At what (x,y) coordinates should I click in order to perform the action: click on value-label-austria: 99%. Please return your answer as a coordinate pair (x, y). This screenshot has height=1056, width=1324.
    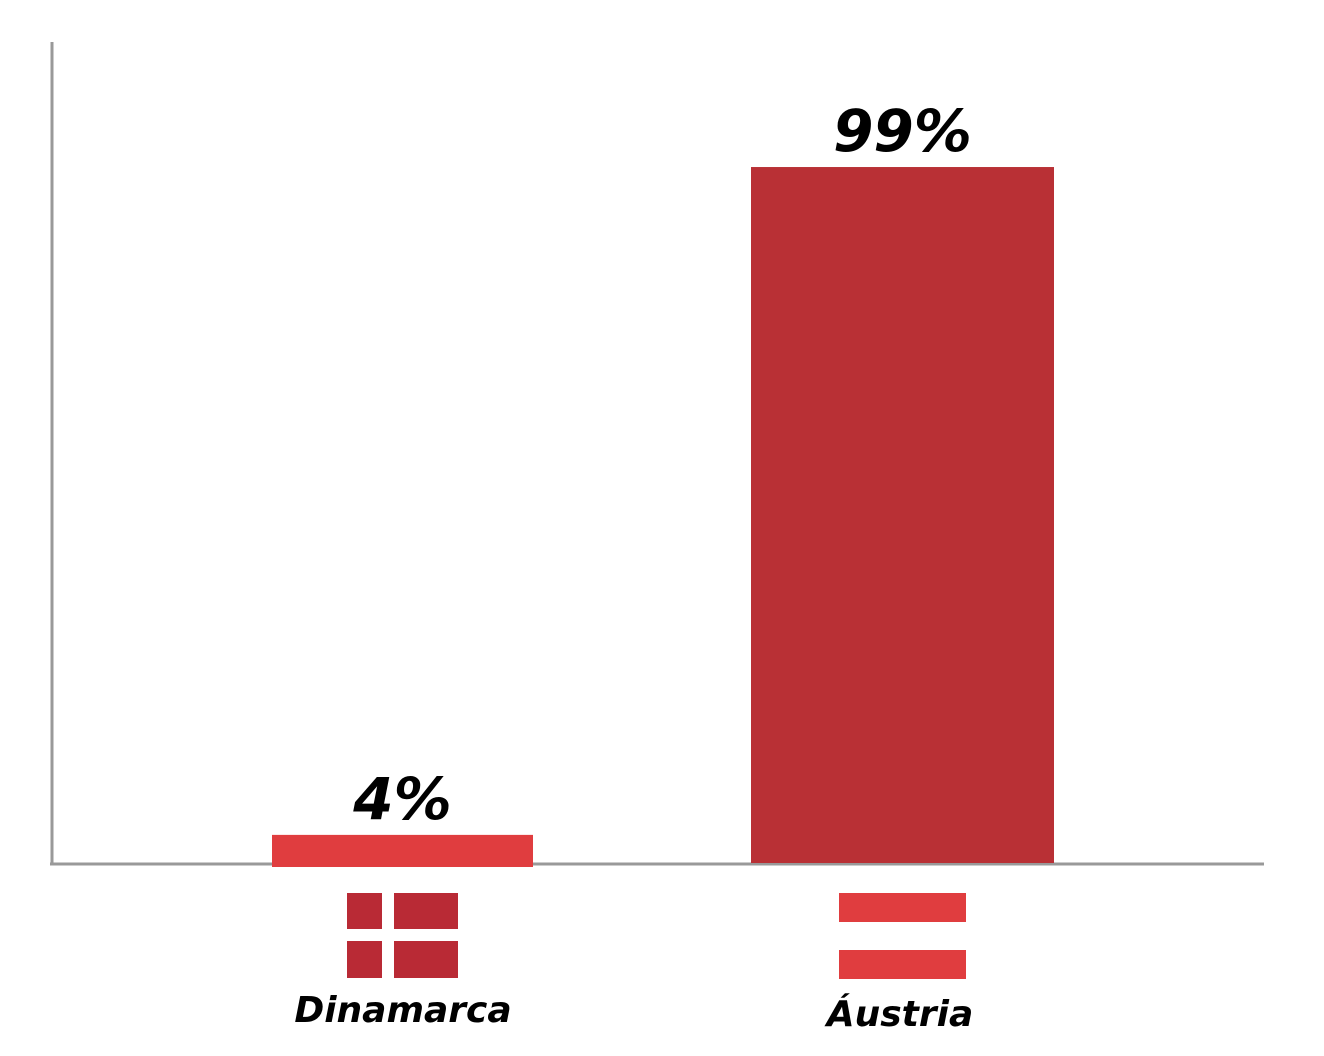
    Looking at the image, I should click on (902, 131).